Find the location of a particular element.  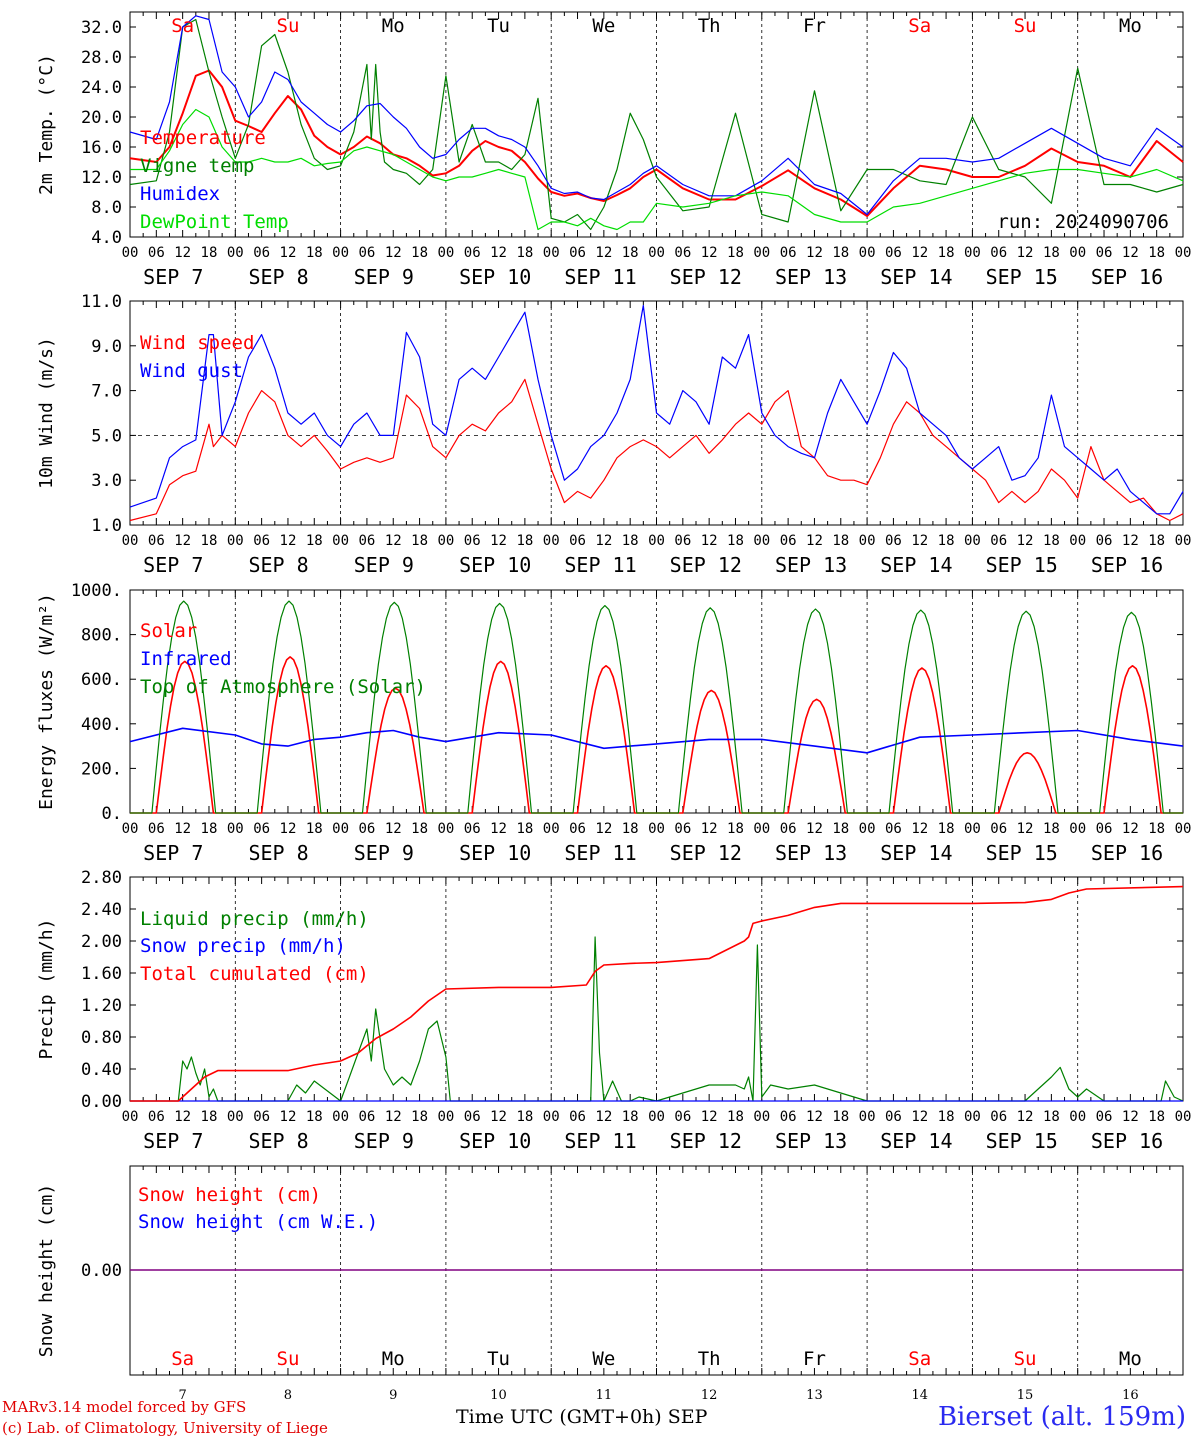

legend-label: Top of Atmosphere (Solar) is located at coordinates (283, 687).